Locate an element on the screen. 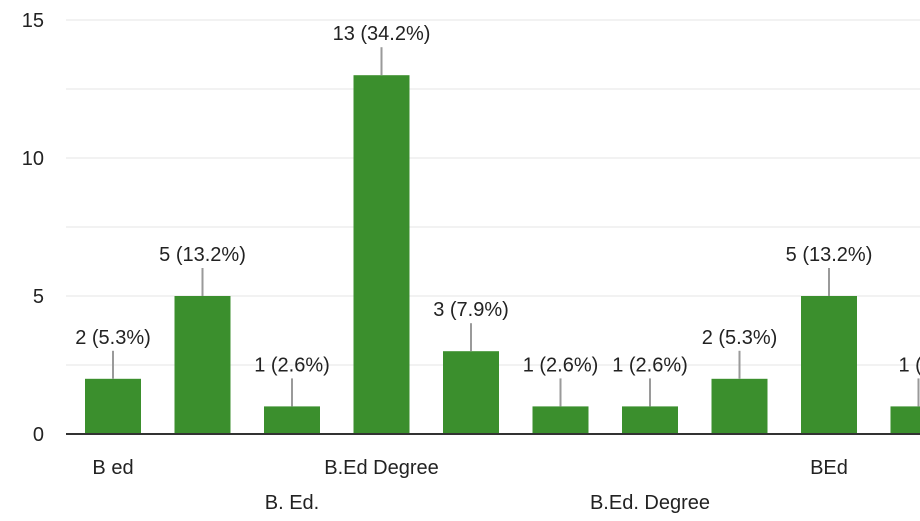  y-axis: 0 5 10 15 is located at coordinates (33, 228).